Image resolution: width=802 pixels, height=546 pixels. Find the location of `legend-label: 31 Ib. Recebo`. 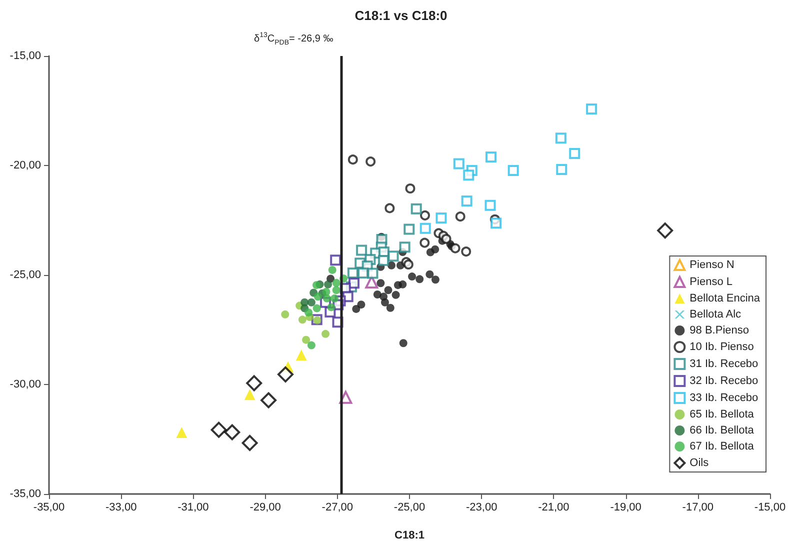

legend-label: 31 Ib. Recebo is located at coordinates (724, 364).